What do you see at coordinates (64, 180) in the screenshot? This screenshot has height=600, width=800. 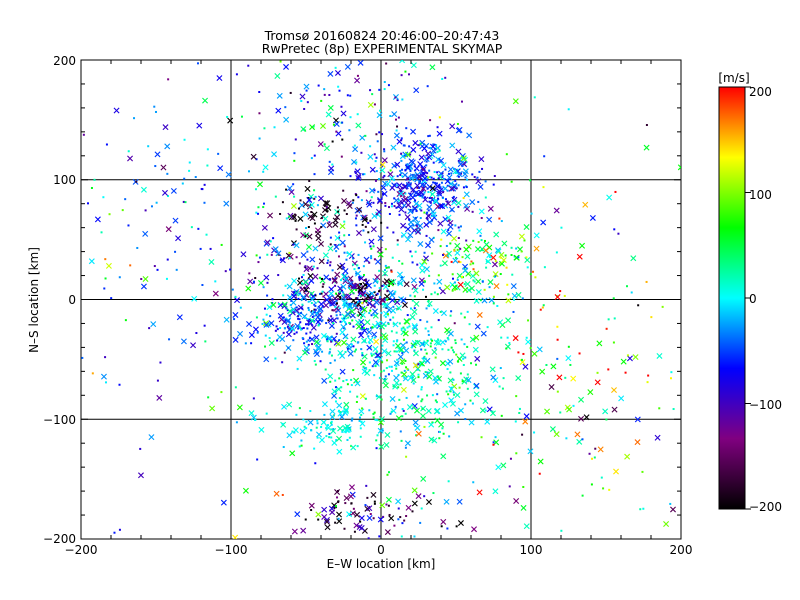 I see `y-tick-label: 100` at bounding box center [64, 180].